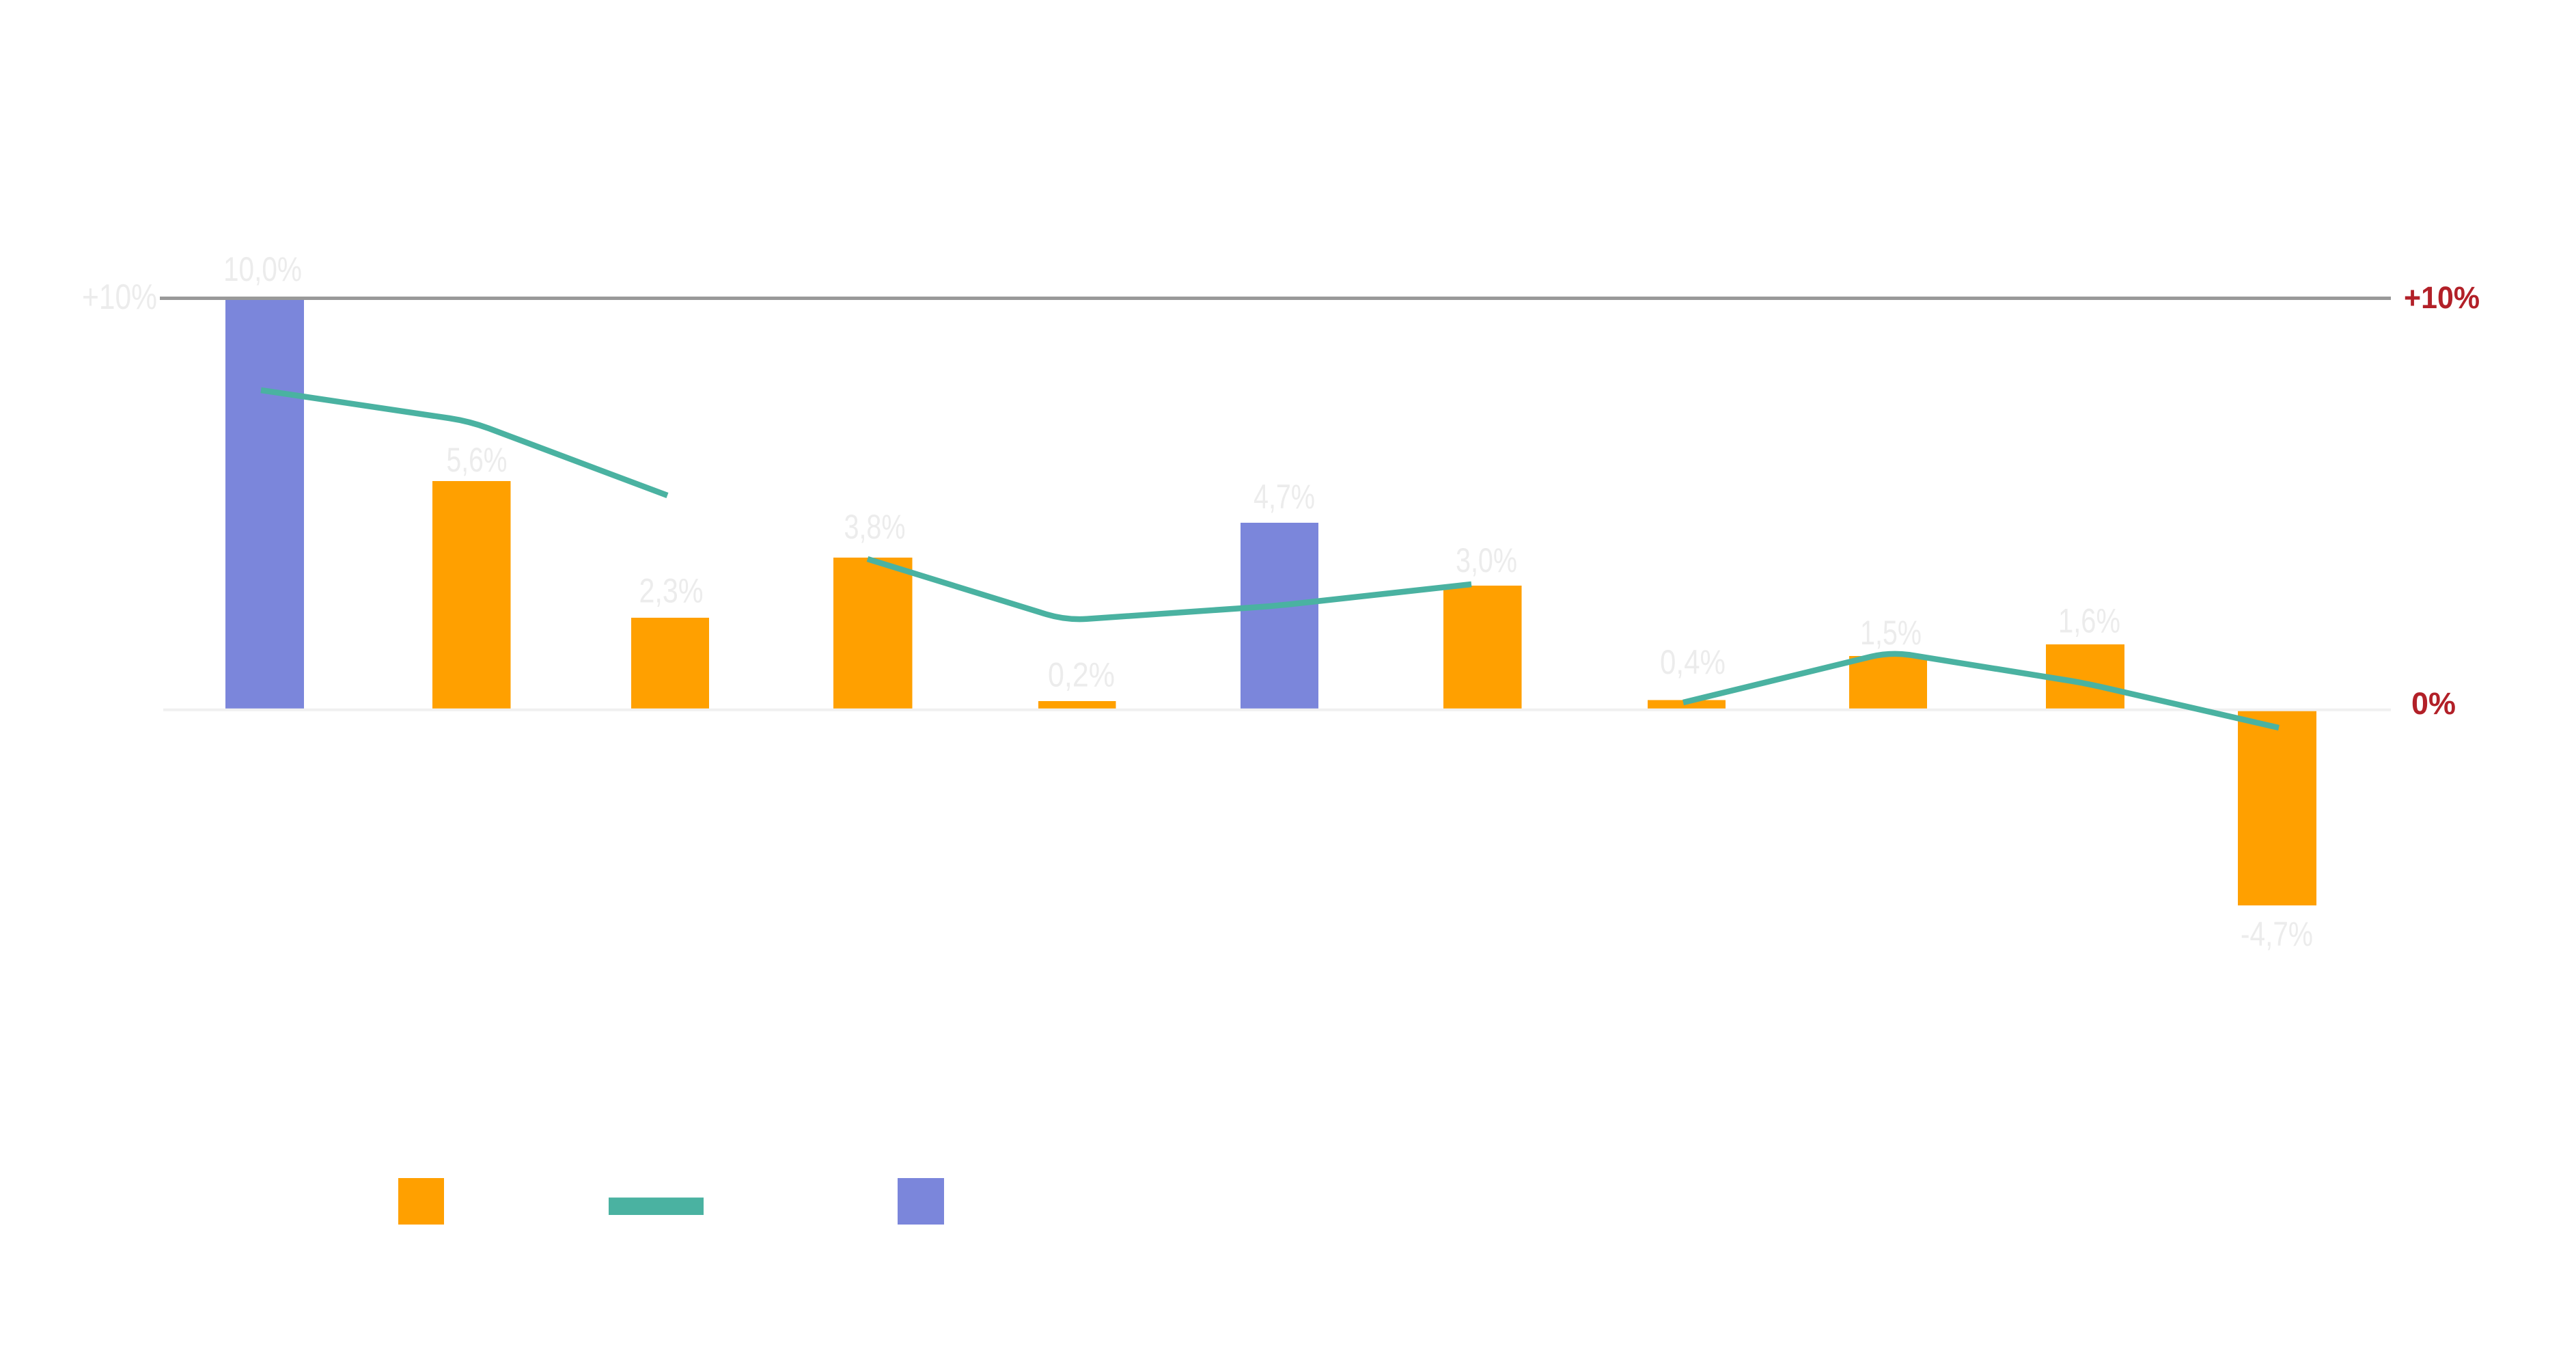 This screenshot has width=2576, height=1353. What do you see at coordinates (477, 460) in the screenshot?
I see `svg-text: 5,6%` at bounding box center [477, 460].